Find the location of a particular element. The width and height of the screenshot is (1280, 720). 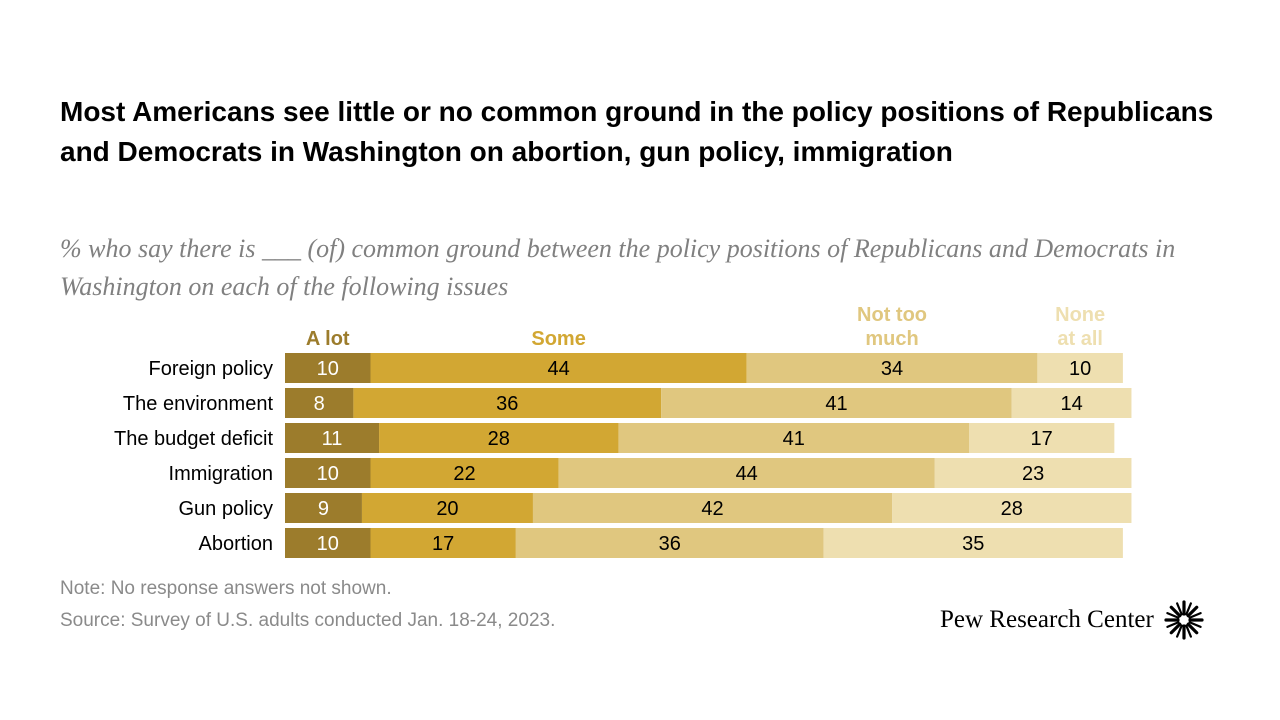

category-label: The environment is located at coordinates (198, 404).